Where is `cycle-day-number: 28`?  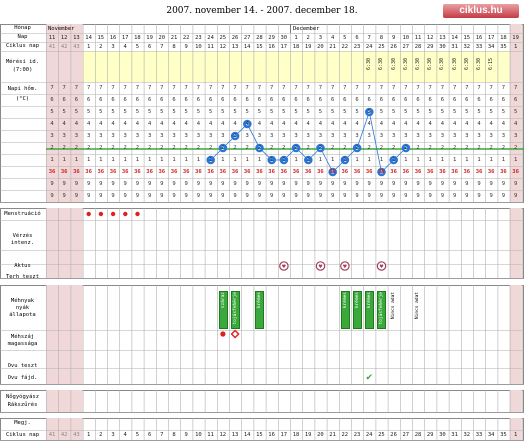 cycle-day-number: 28 is located at coordinates (418, 47).